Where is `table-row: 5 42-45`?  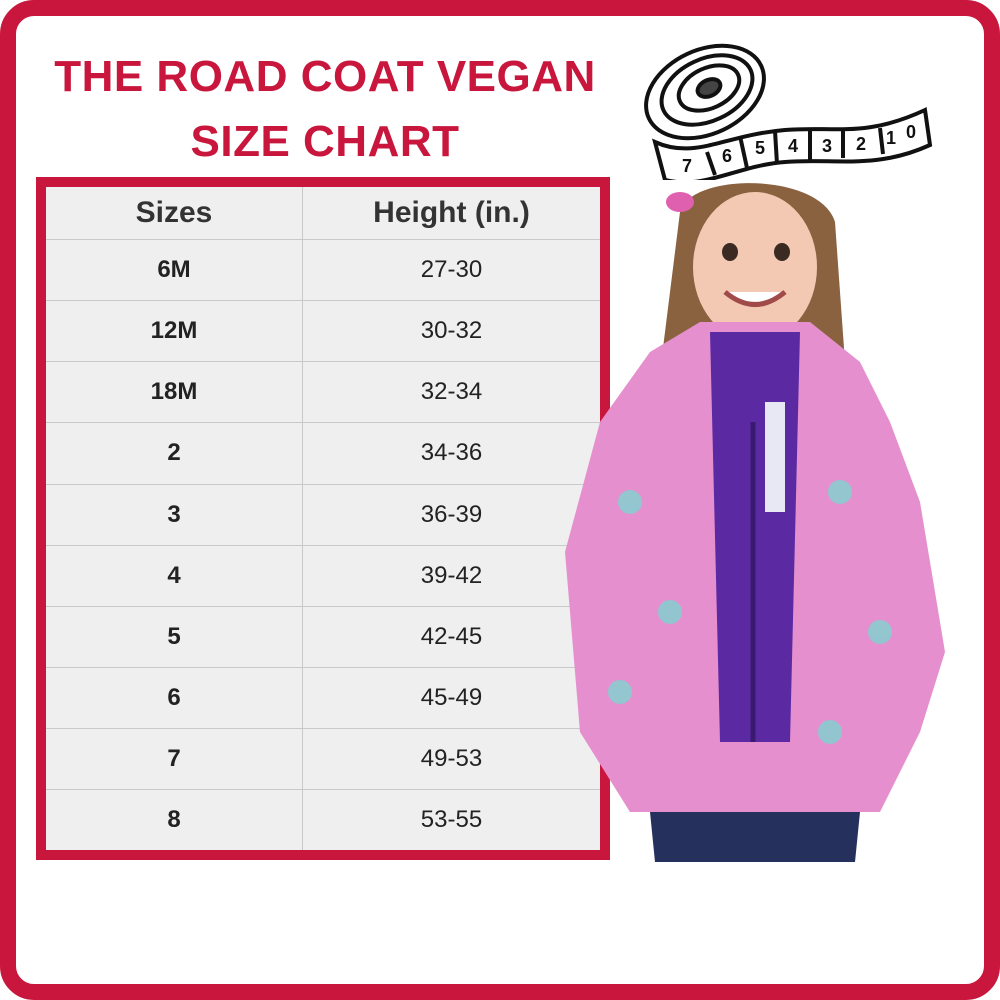
table-row: 5 42-45 is located at coordinates (323, 636).